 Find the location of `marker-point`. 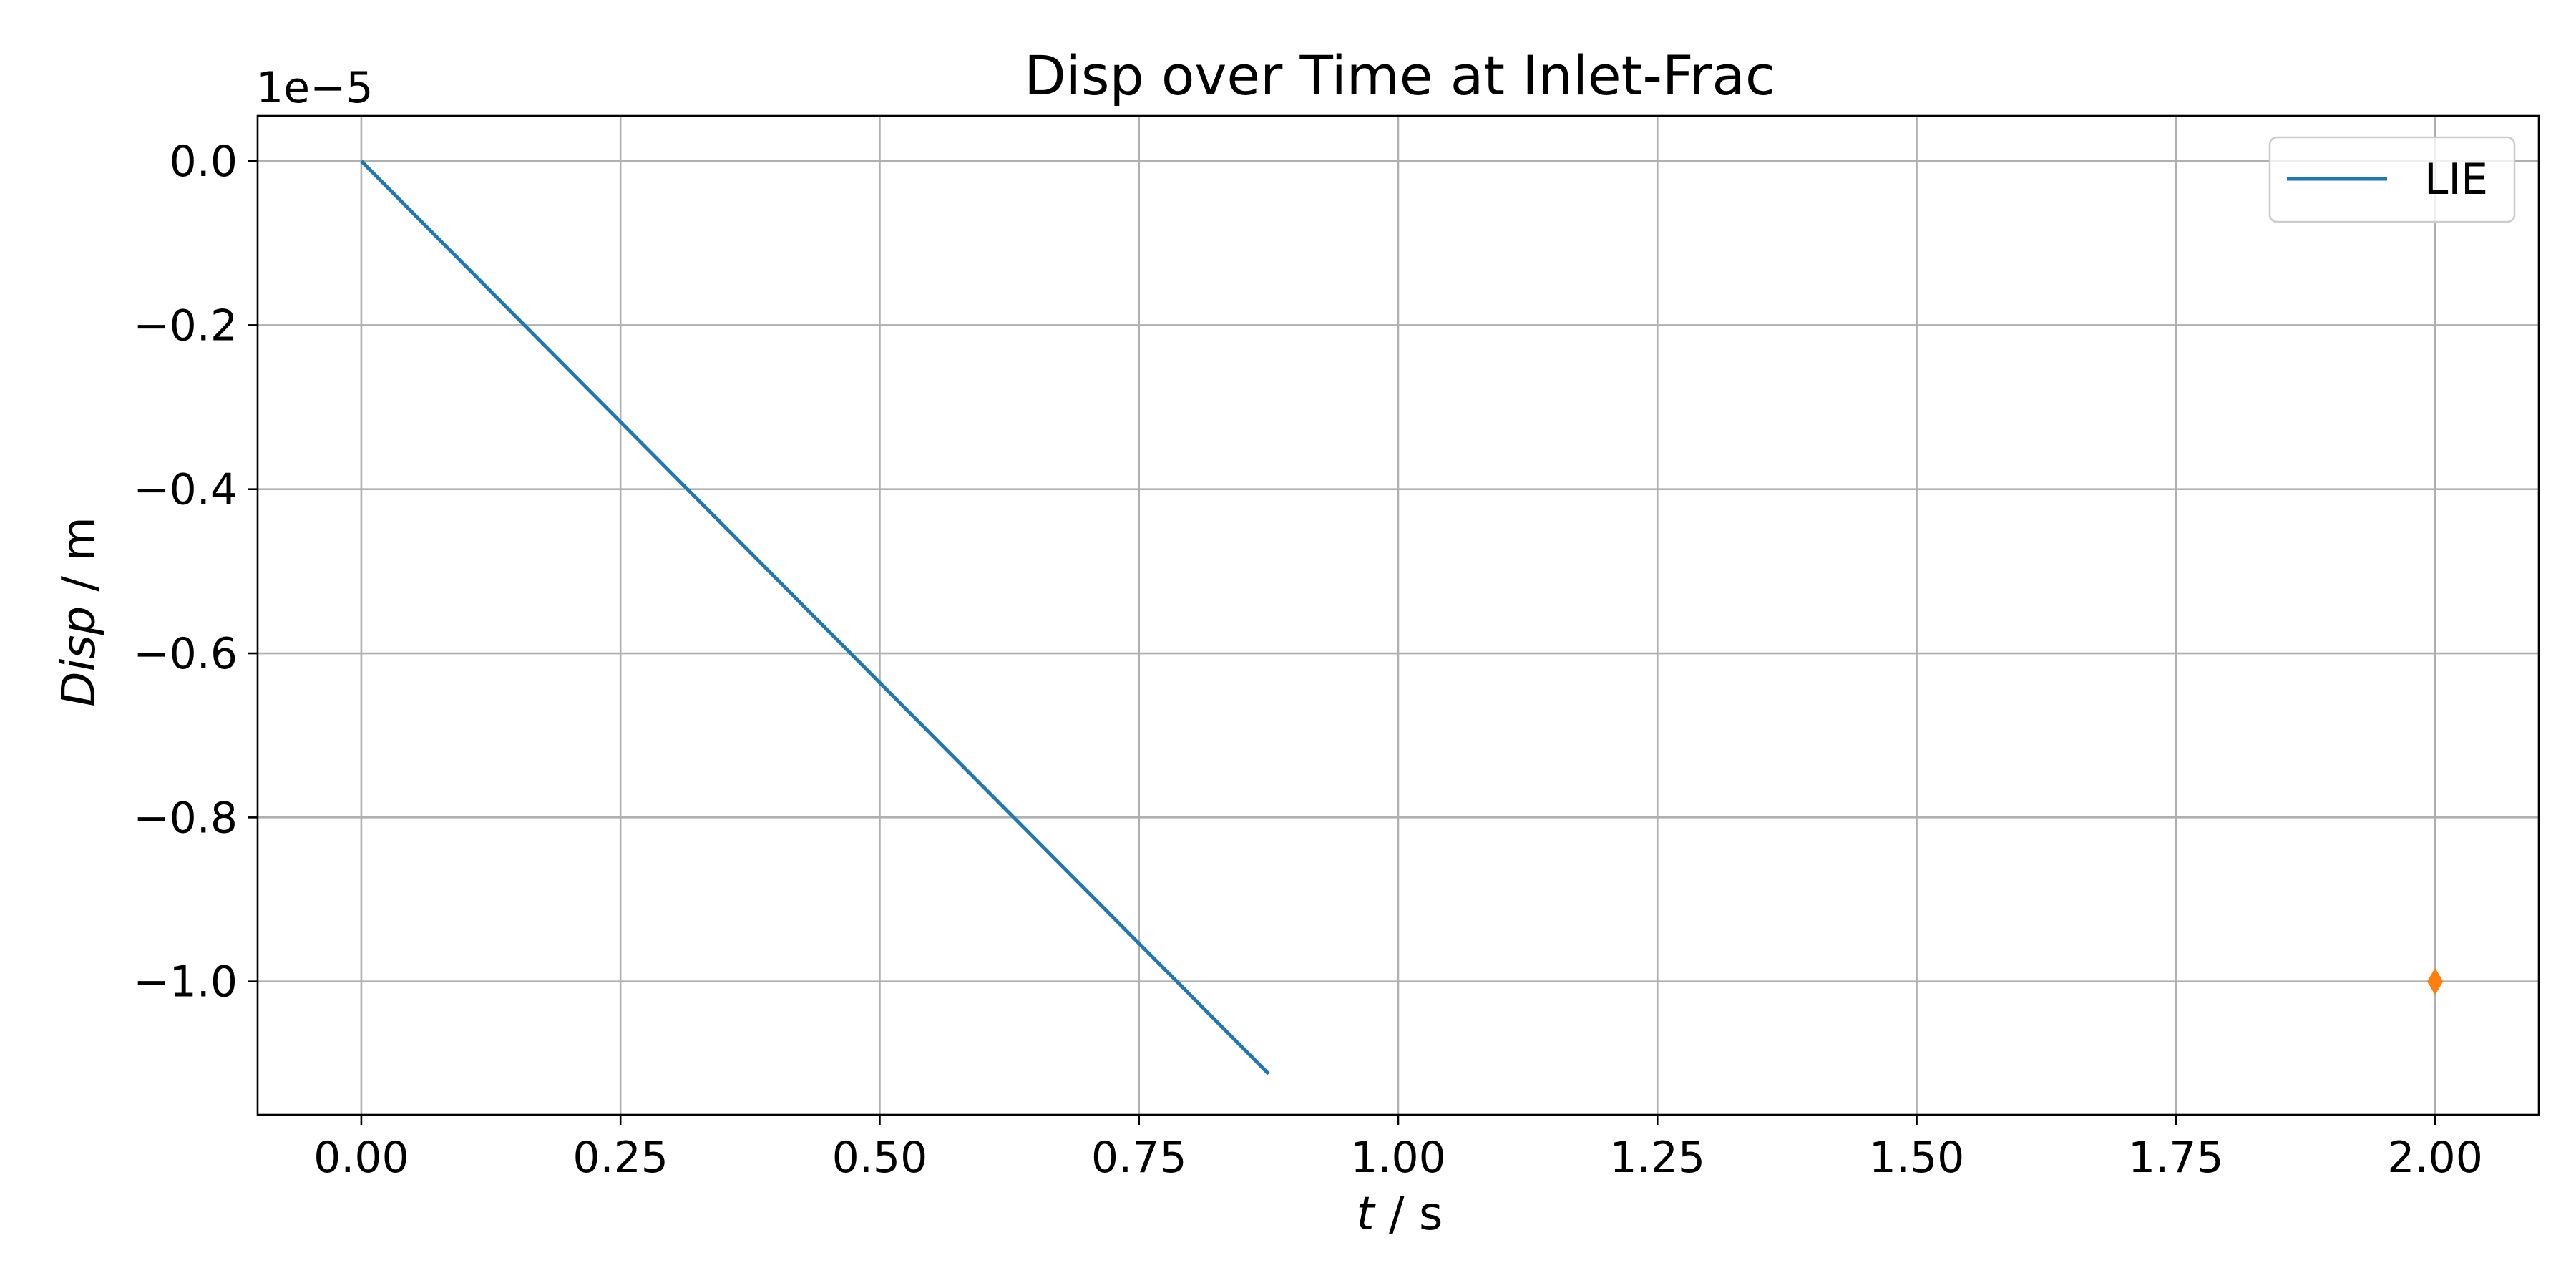

marker-point is located at coordinates (2435, 981).